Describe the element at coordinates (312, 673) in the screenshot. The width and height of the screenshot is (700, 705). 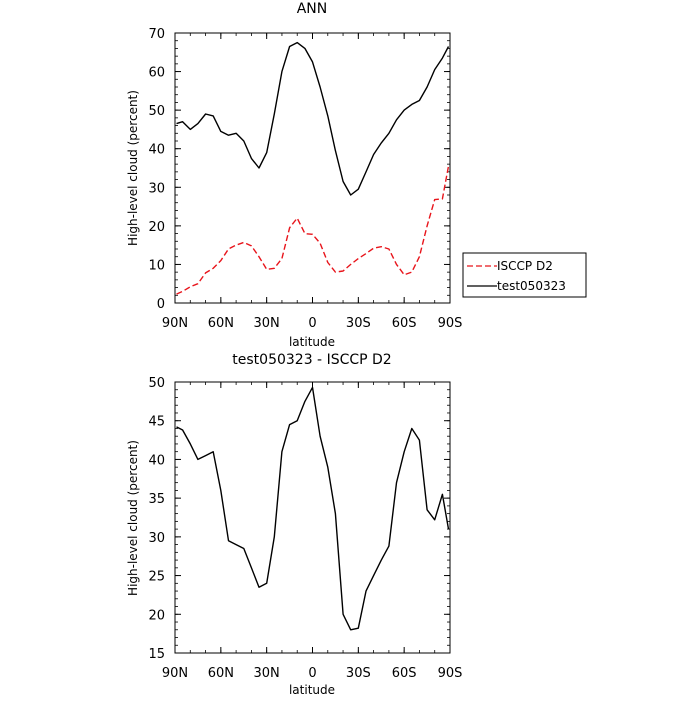
I see `bottom-x-tick-label: 0` at that location.